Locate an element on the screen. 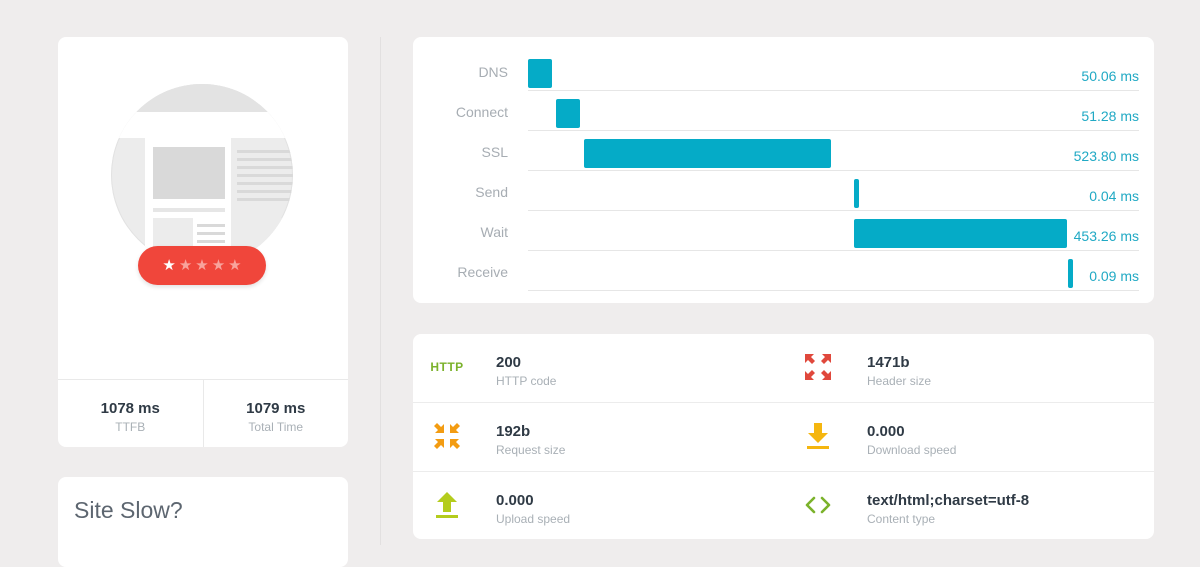  timing-label: SSL is located at coordinates (494, 152).